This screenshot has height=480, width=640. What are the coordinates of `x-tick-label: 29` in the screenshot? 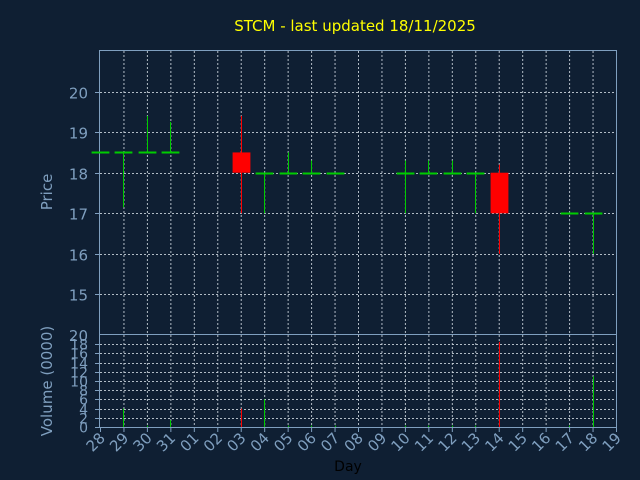 It's located at (119, 442).